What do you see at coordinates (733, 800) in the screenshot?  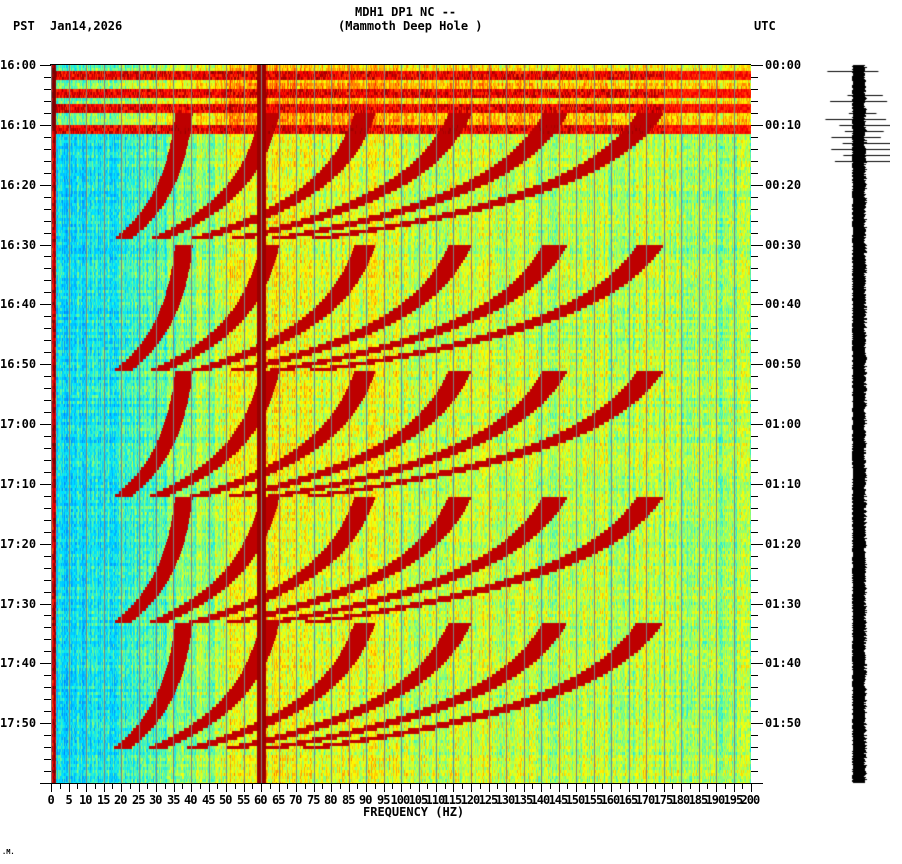 I see `x-tick-label: 195` at bounding box center [733, 800].